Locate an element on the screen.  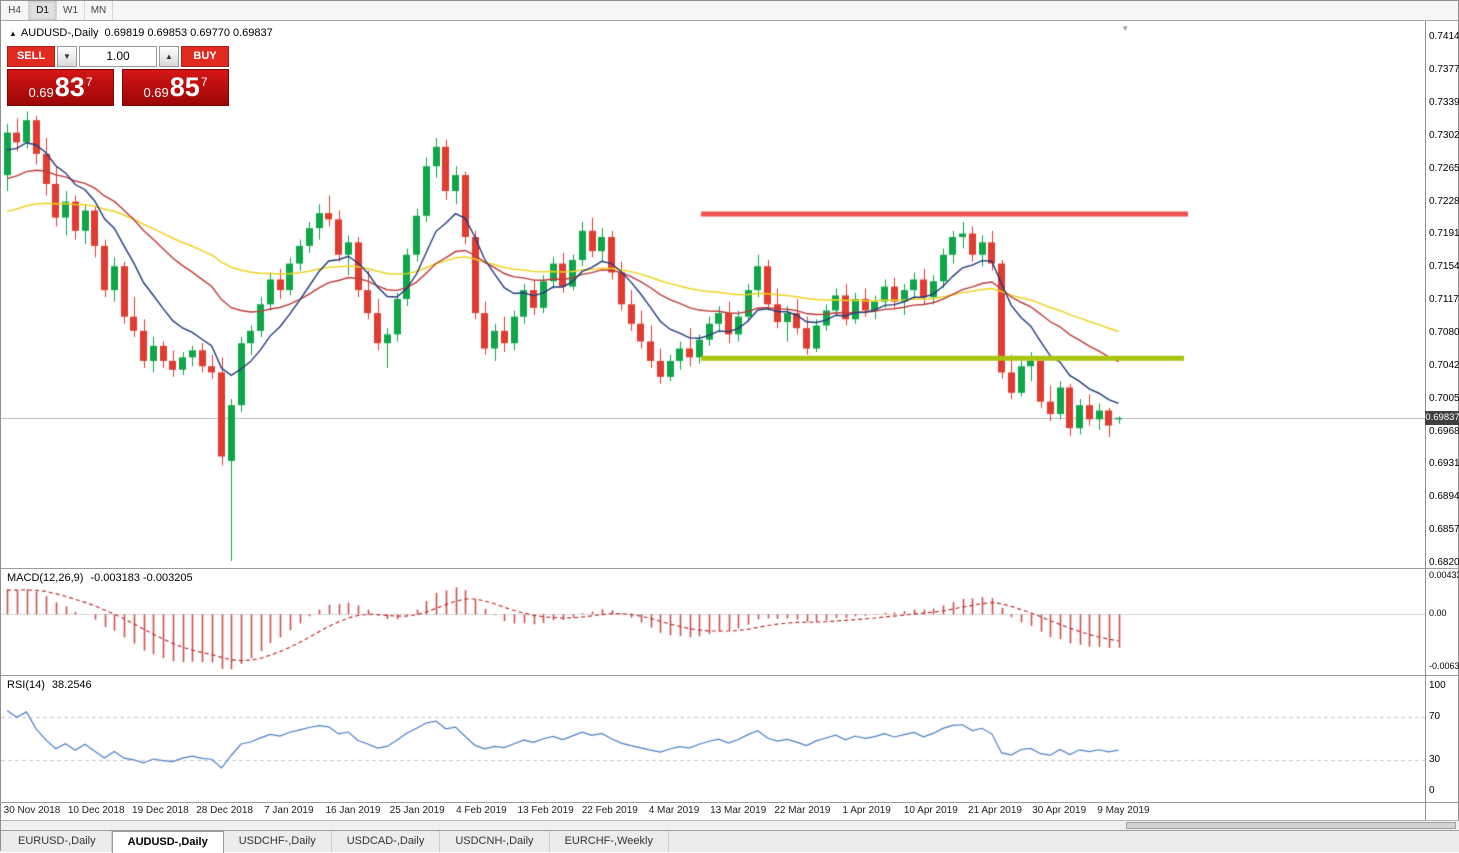
tab-eurchf-weekly: EURCHF-,Weekly is located at coordinates (609, 841).